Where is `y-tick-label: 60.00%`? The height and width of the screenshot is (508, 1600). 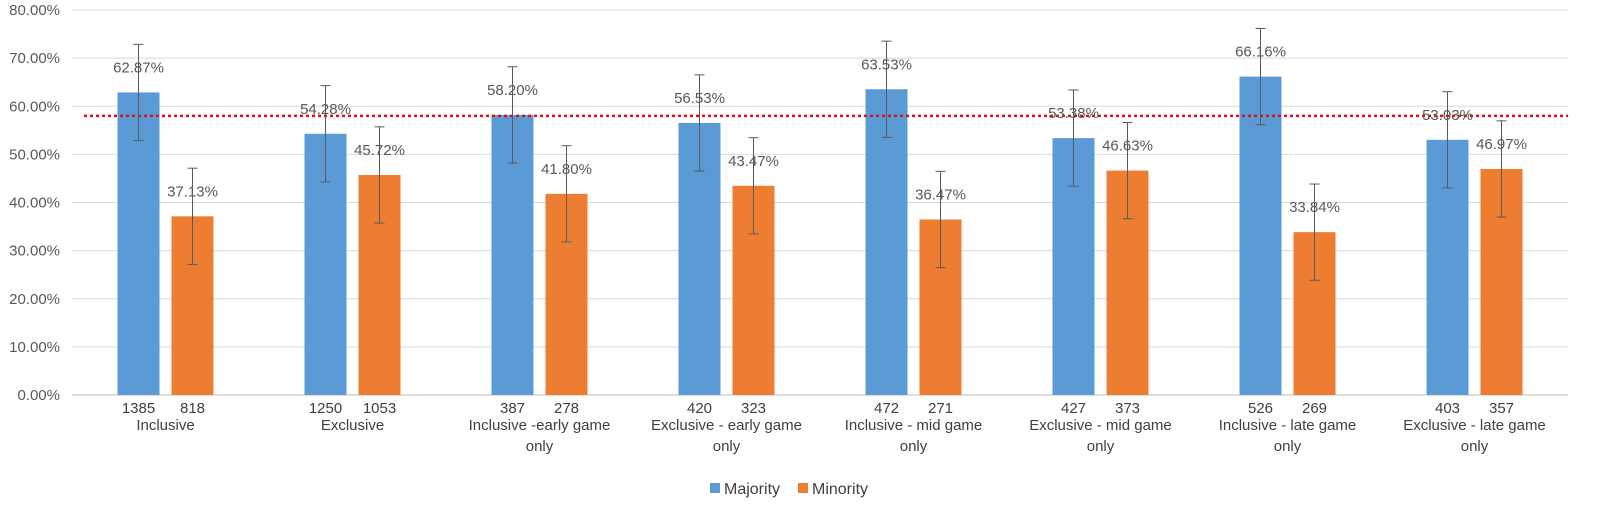
y-tick-label: 60.00% is located at coordinates (34, 106).